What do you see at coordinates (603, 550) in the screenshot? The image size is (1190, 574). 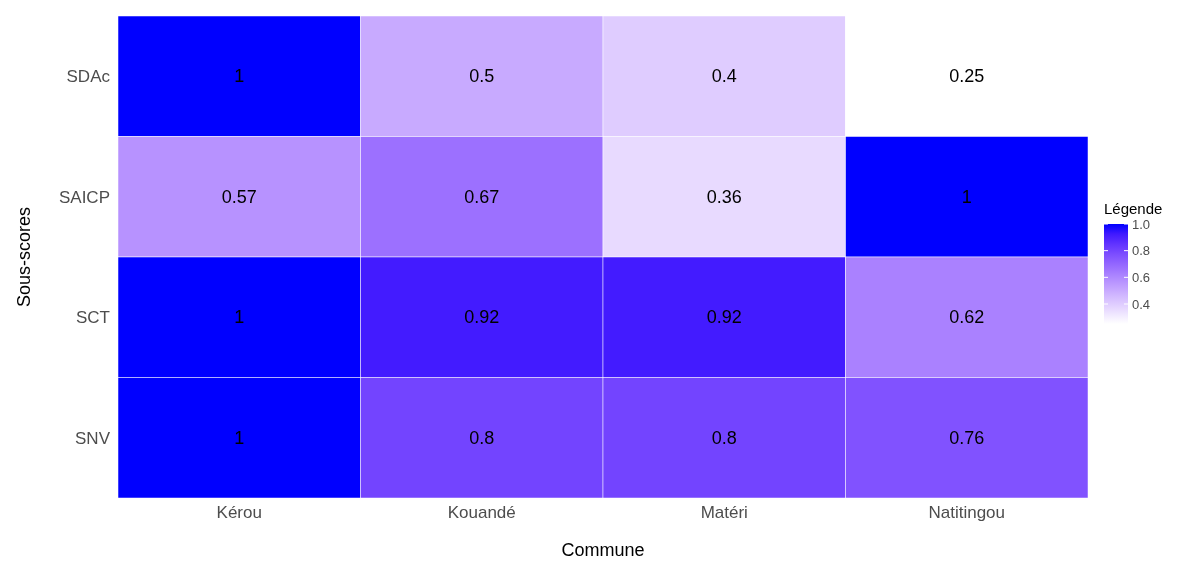 I see `x-axis-title: Commune` at bounding box center [603, 550].